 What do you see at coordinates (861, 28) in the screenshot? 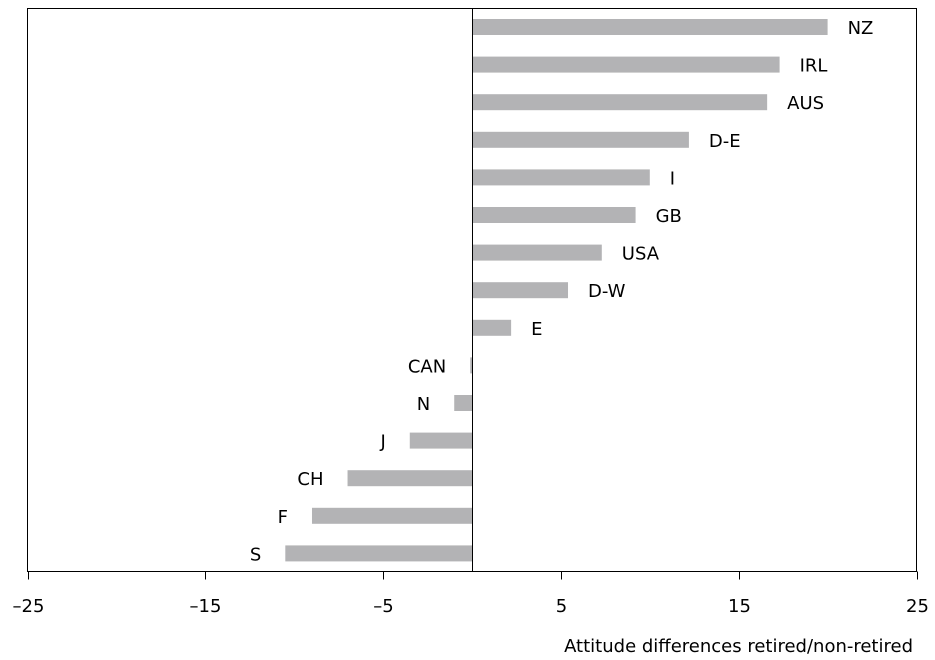
I see `category-label-nz: NZ` at bounding box center [861, 28].